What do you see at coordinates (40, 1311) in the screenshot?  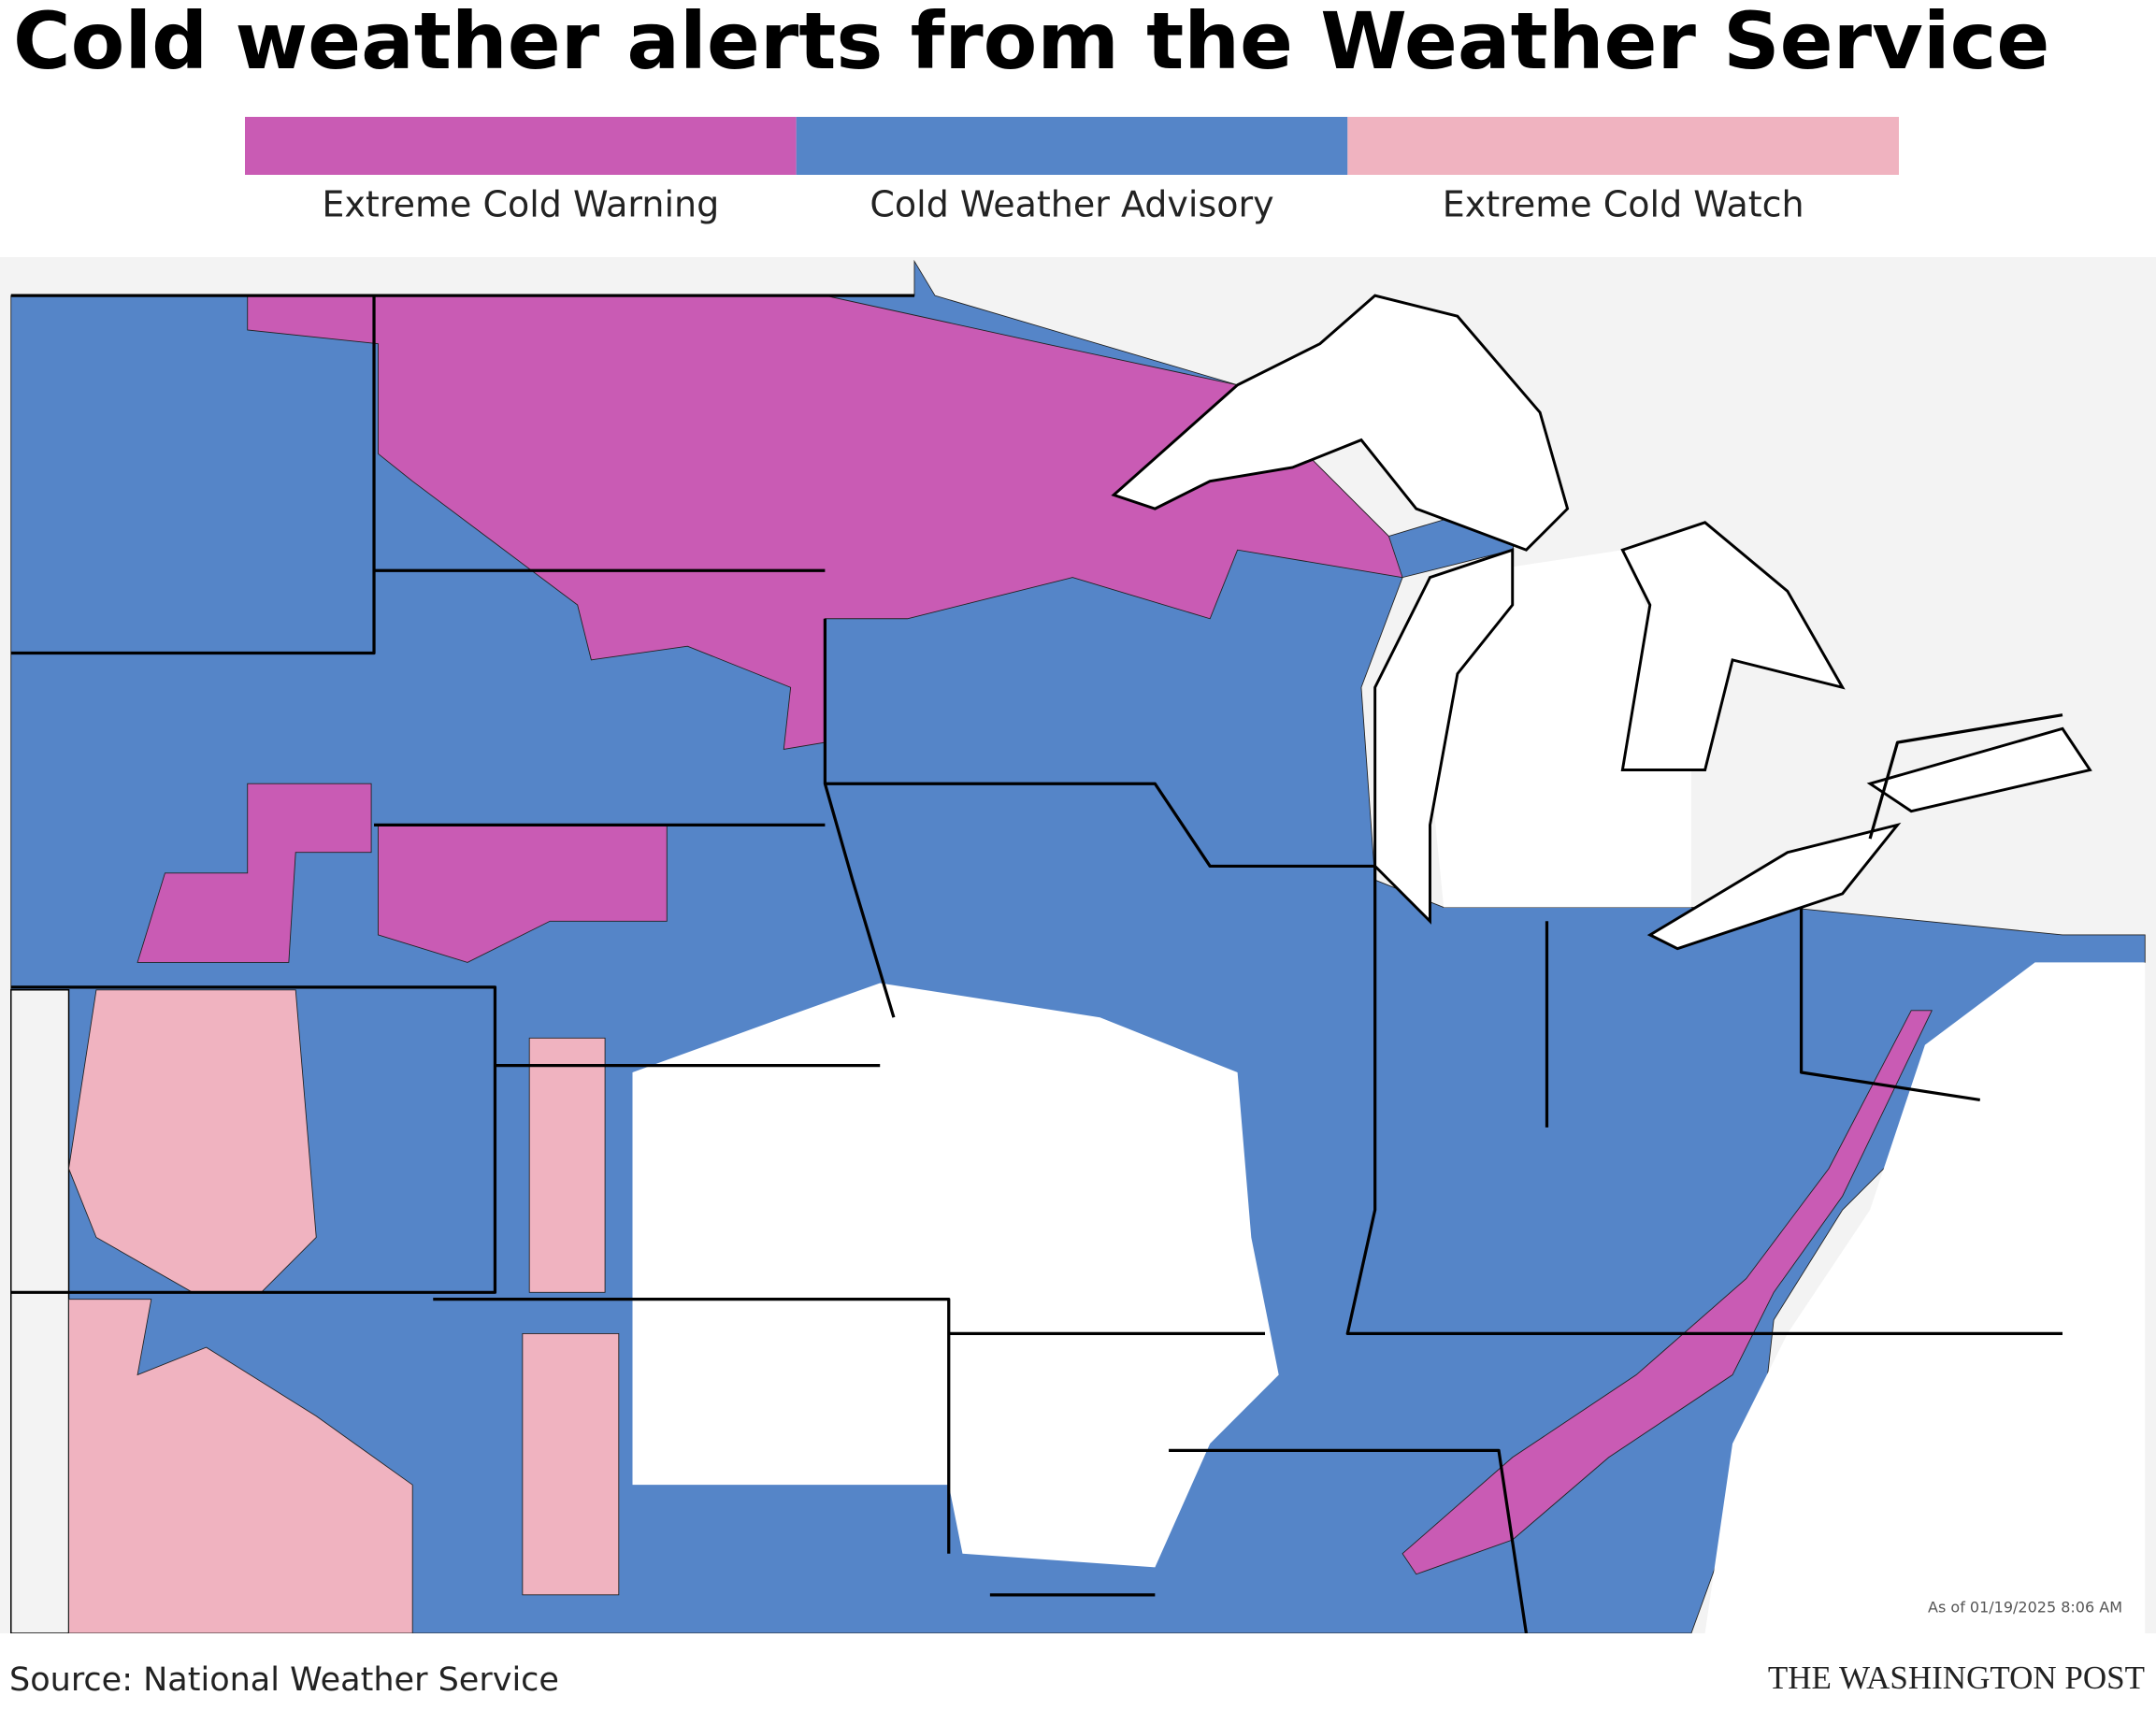 I see `outside-region` at bounding box center [40, 1311].